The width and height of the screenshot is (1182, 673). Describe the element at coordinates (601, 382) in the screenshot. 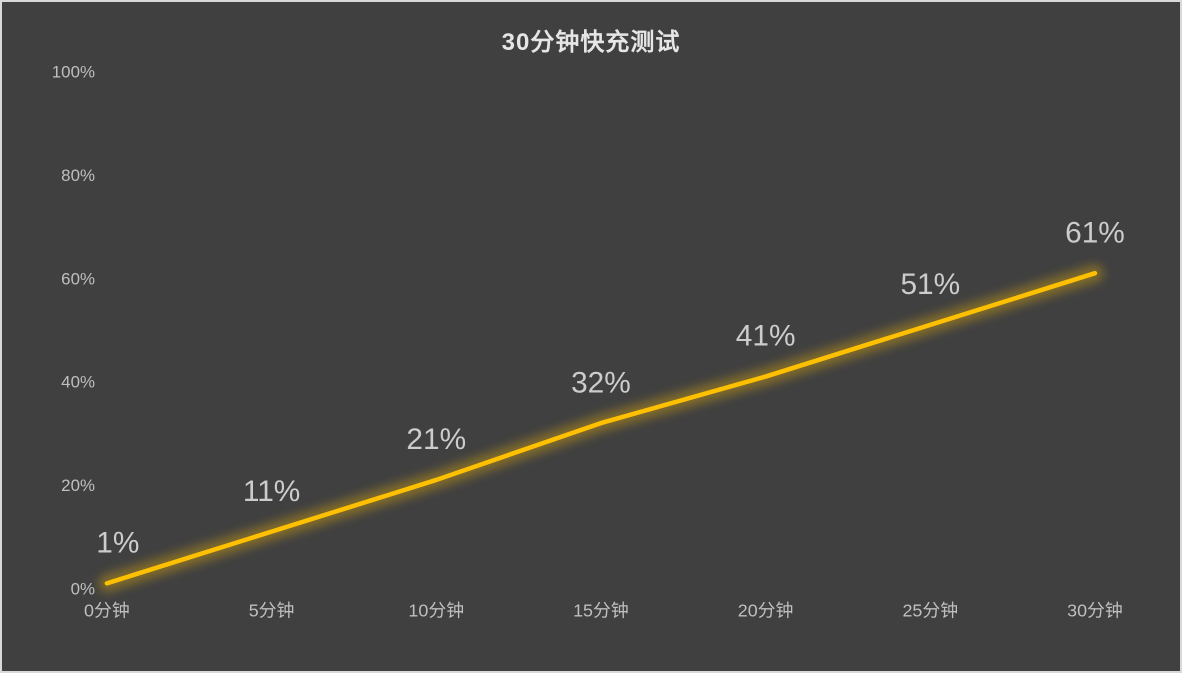

I see `data-label: 32%` at that location.